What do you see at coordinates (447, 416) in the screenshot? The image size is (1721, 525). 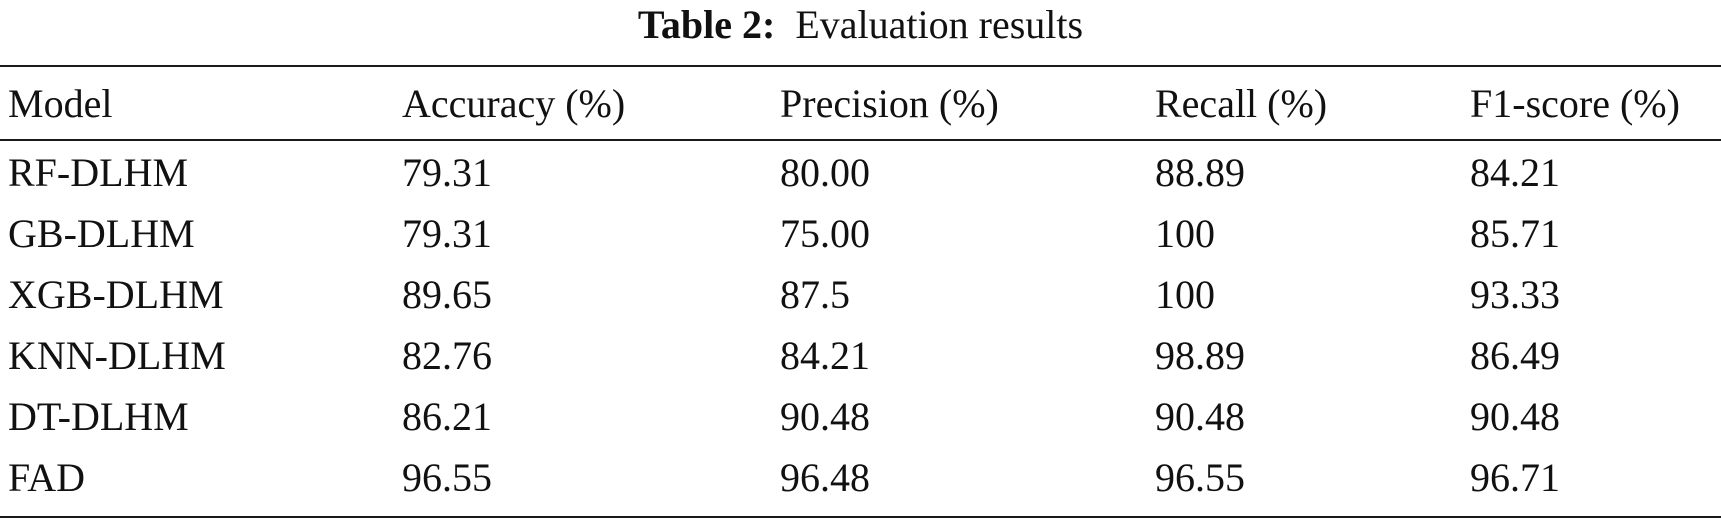 I see `cell-accuracy: 86.21` at bounding box center [447, 416].